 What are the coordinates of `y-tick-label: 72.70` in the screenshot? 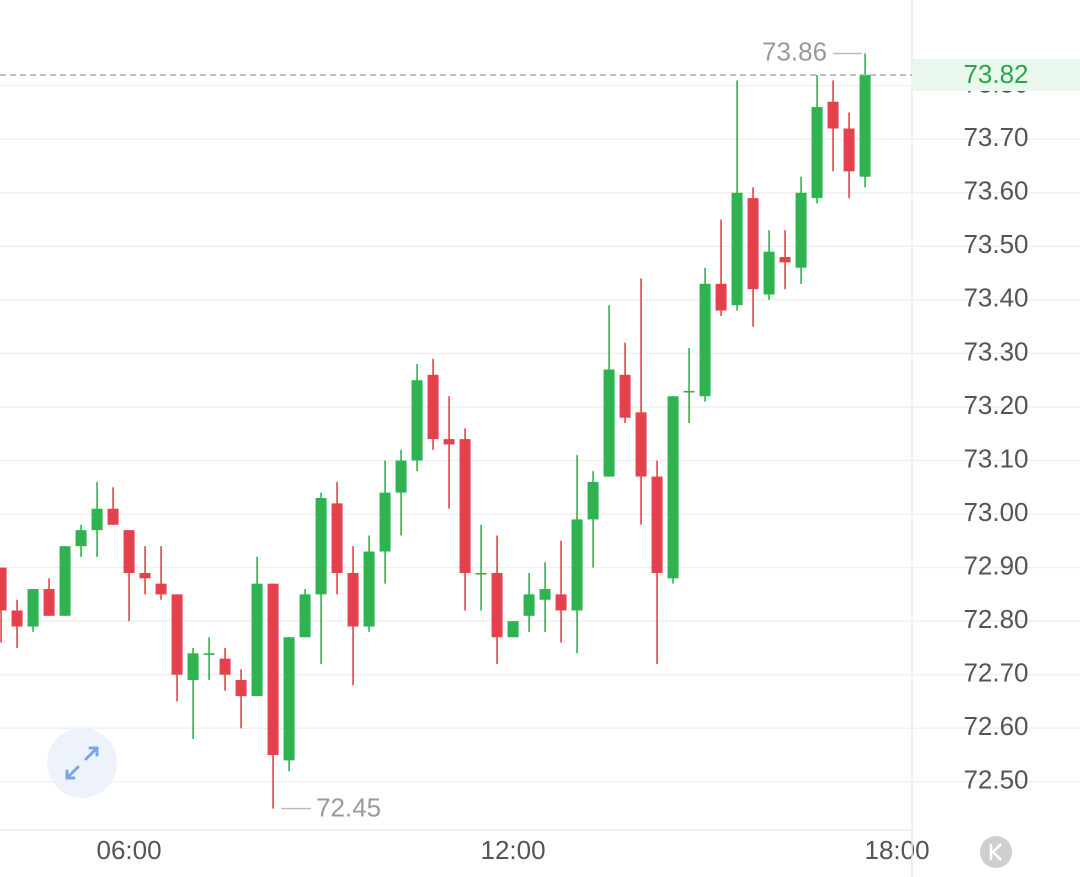 It's located at (995, 673).